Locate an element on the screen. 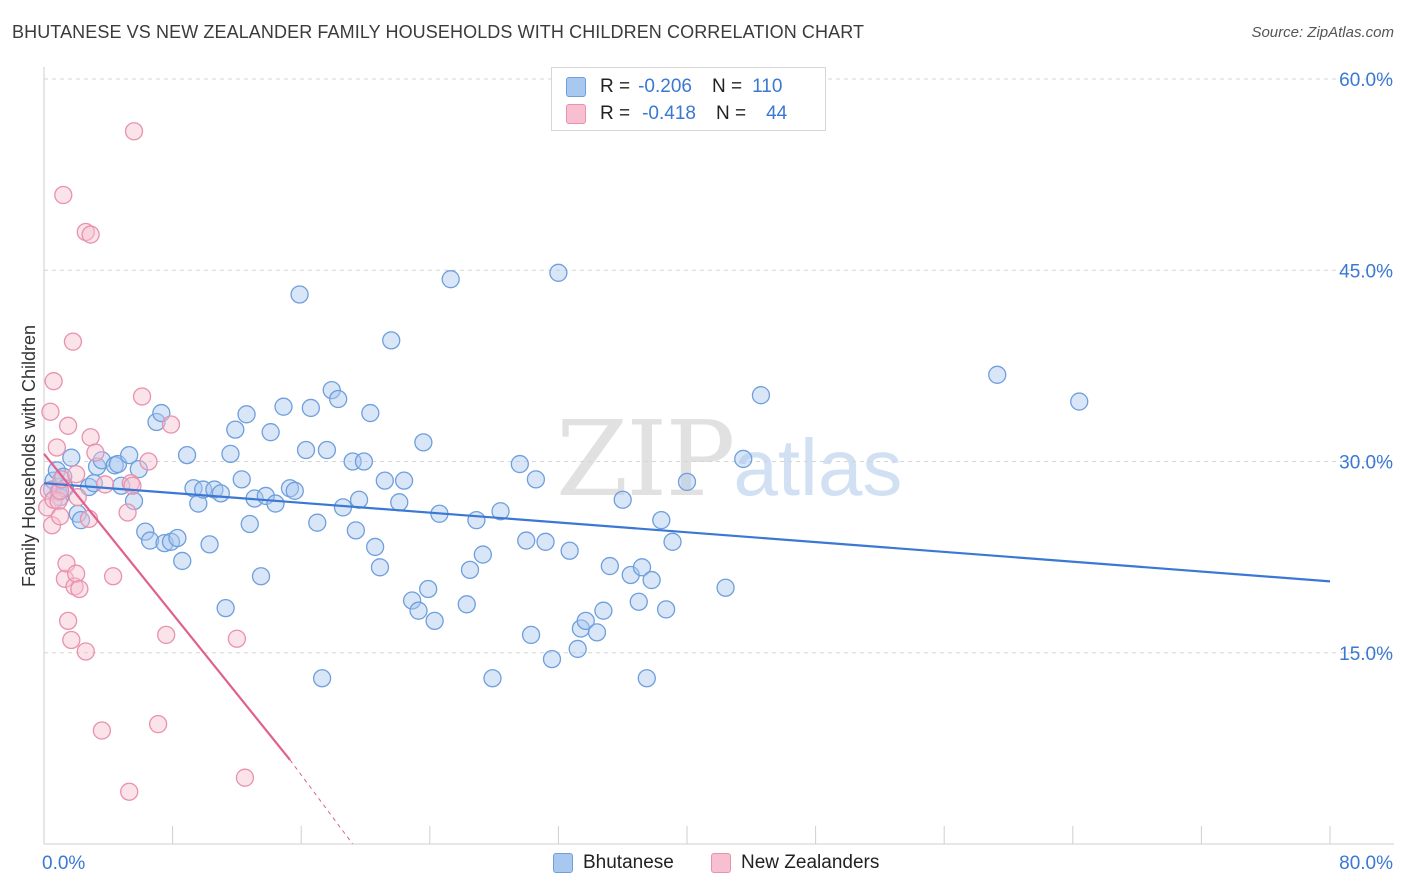  new-zealander-trend-extension is located at coordinates (321, 802).